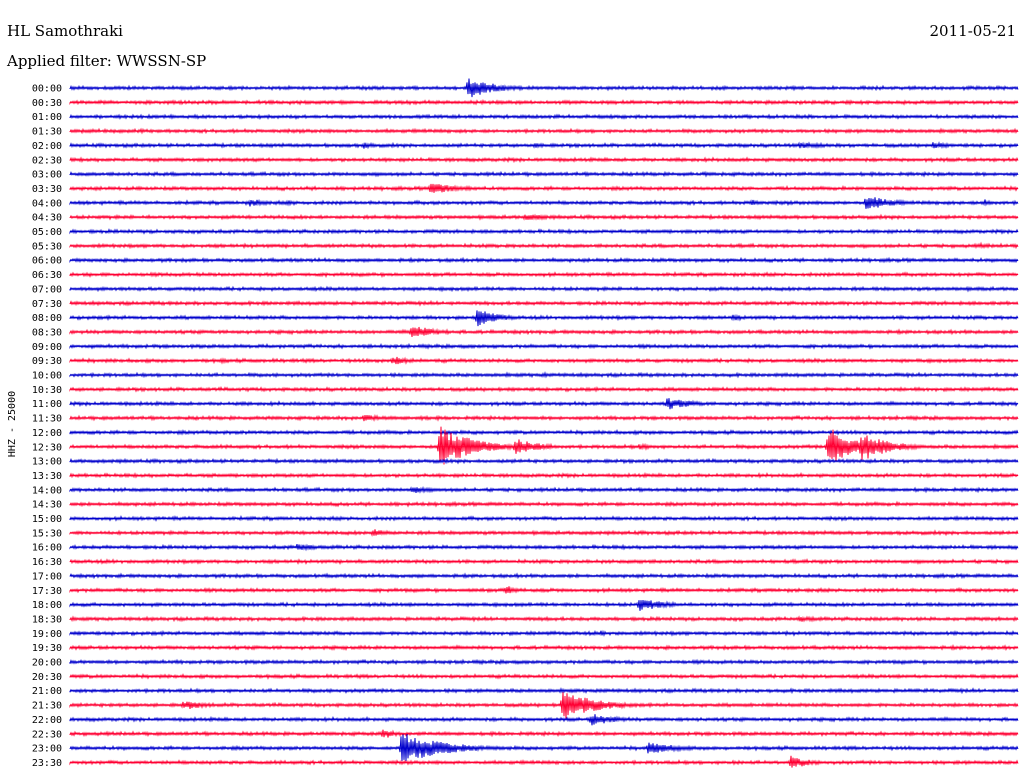 Image resolution: width=1024 pixels, height=780 pixels. I want to click on time-tick-label: 09:30, so click(47, 361).